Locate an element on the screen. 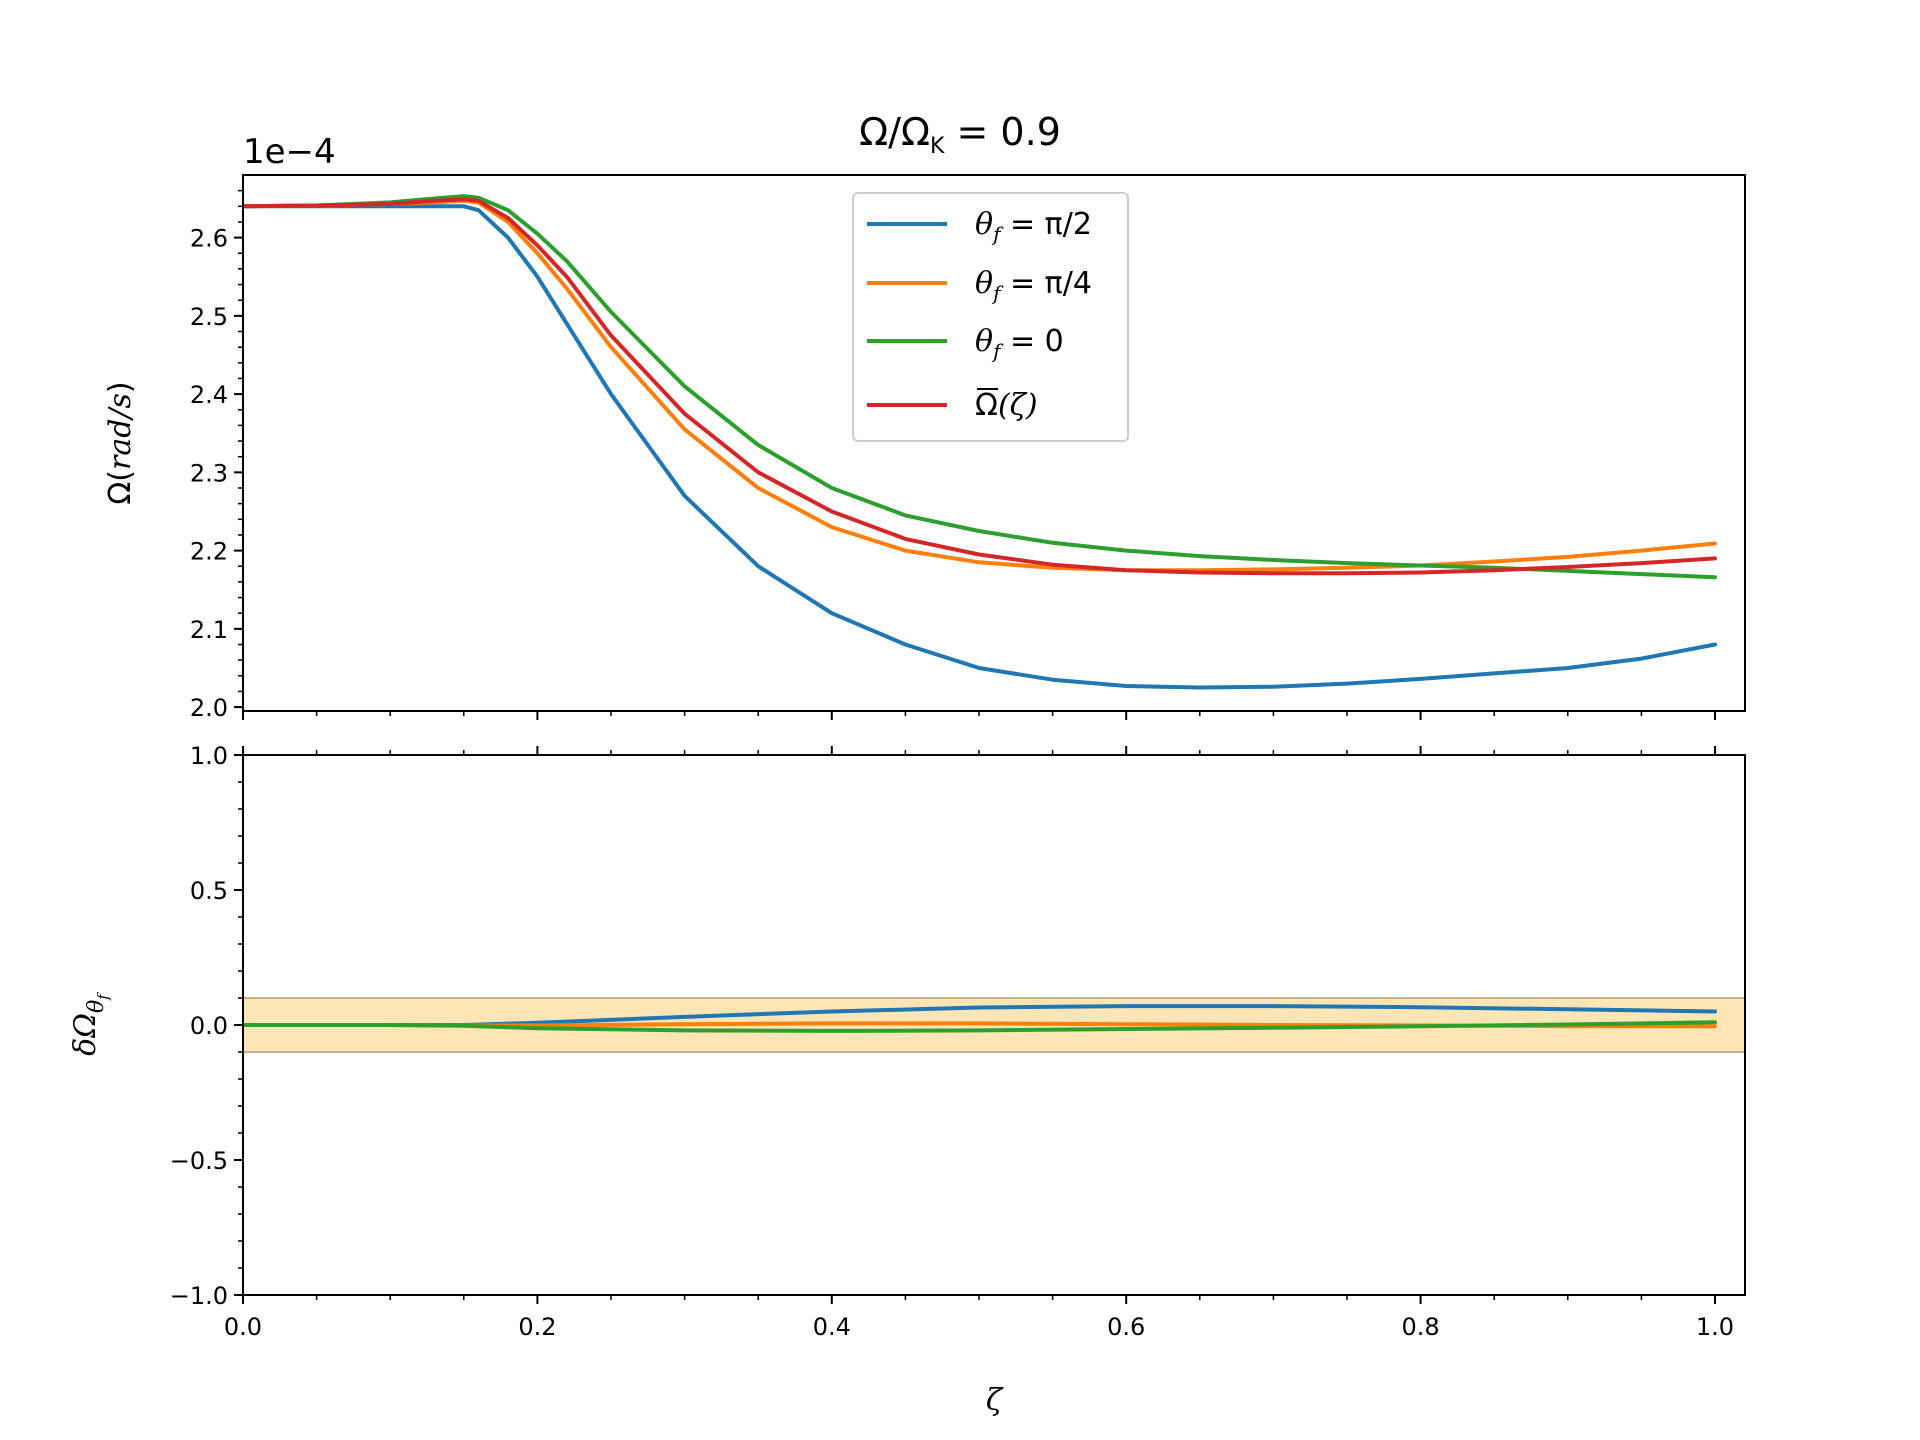  y-tick-label: 2.4 is located at coordinates (209, 395).